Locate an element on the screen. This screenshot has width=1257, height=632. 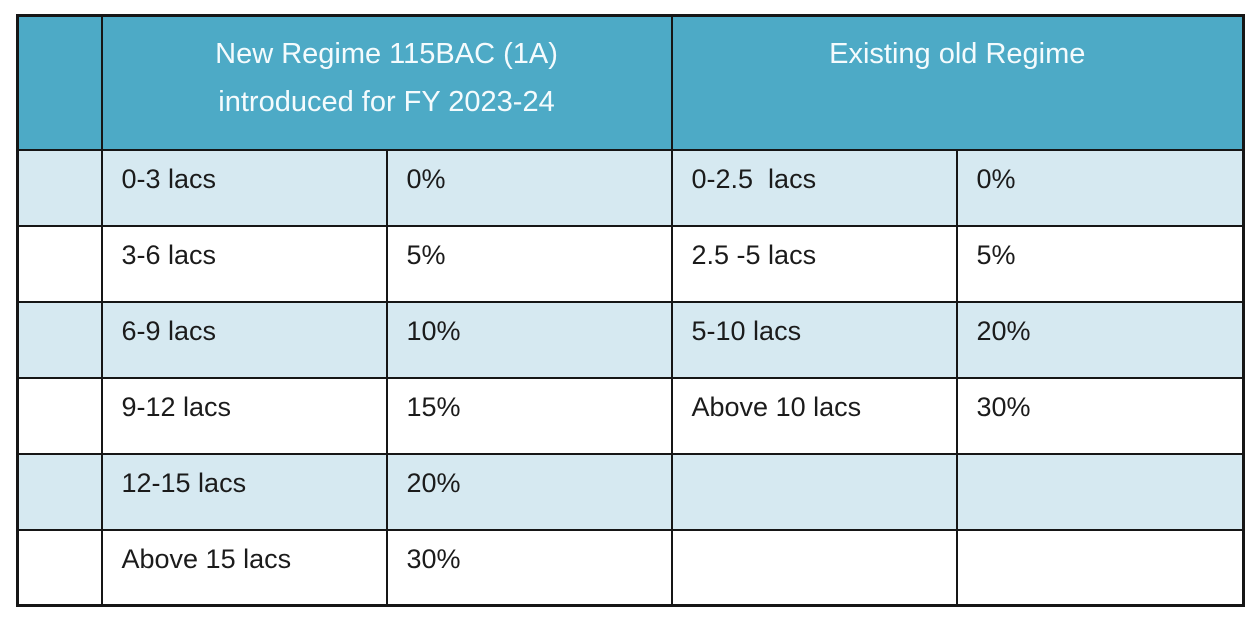
cell-new-slab: Above 15 lacs is located at coordinates (244, 567).